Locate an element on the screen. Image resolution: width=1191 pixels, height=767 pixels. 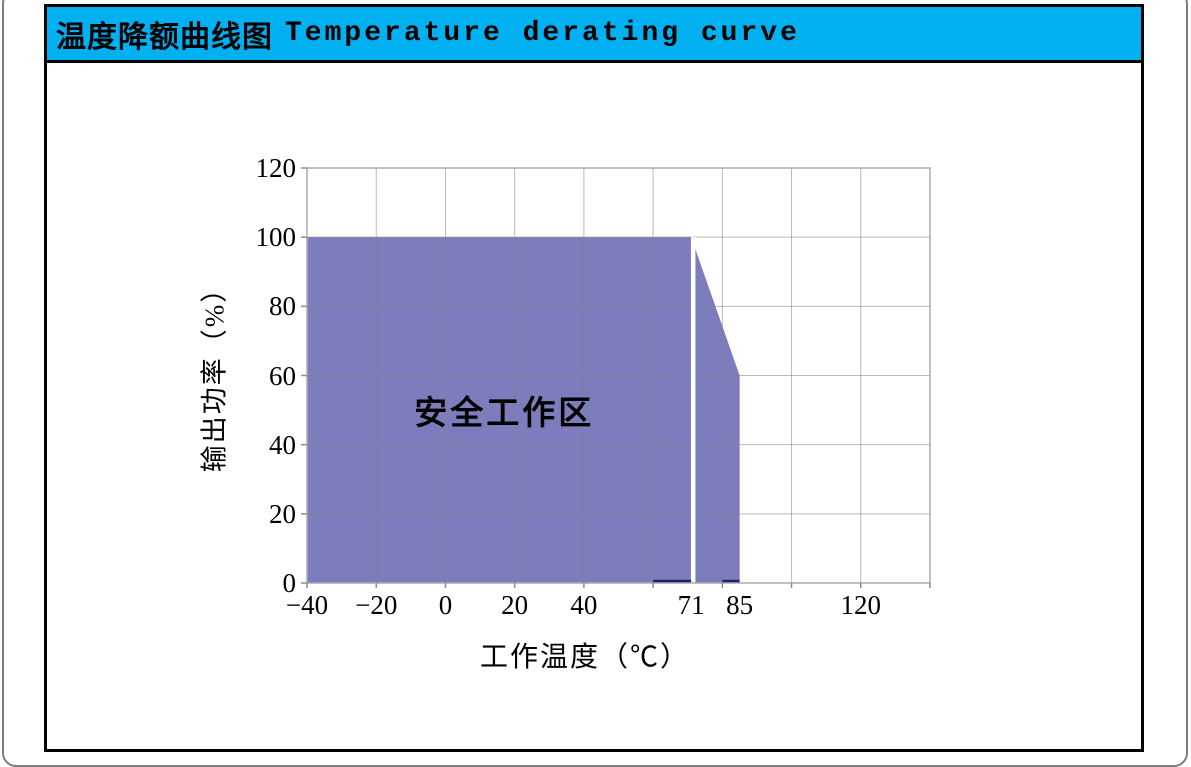
header-bar: 温度降额曲线图 Temperature derating curve is located at coordinates (594, 35).